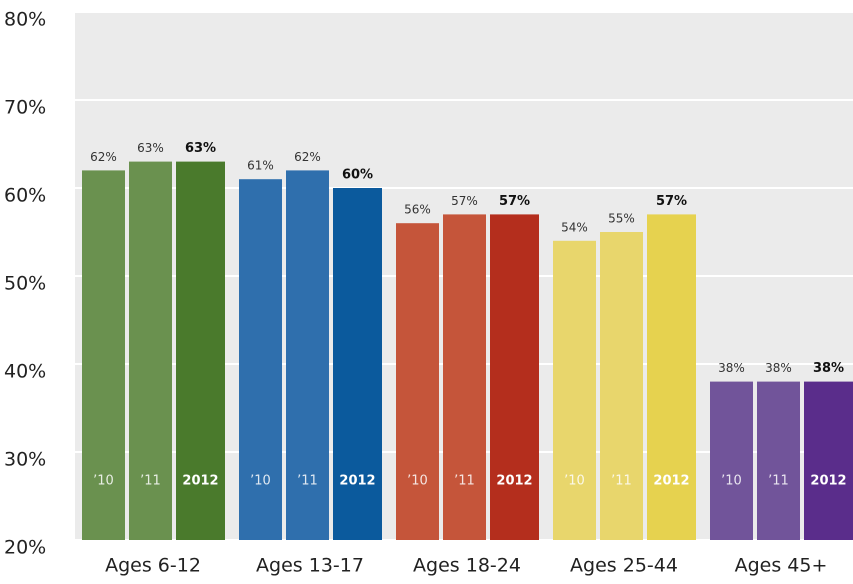  What do you see at coordinates (25, 460) in the screenshot?
I see `y-tick-label: 30%` at bounding box center [25, 460].